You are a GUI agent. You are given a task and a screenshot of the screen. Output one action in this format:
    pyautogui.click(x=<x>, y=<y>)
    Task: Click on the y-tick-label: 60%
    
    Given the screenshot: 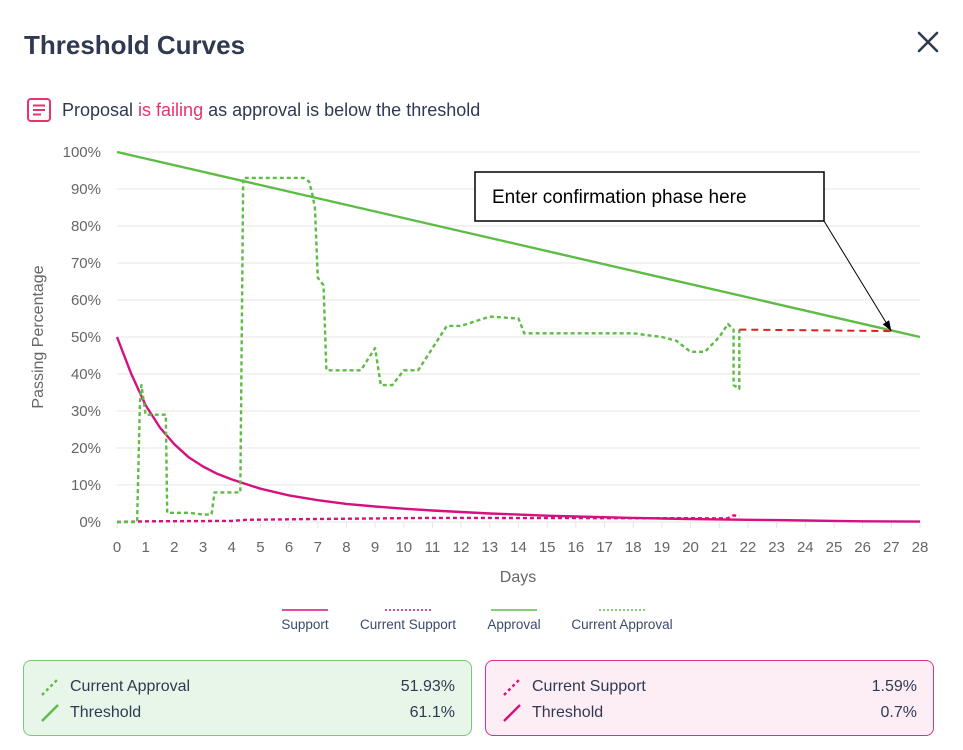 What is the action you would take?
    pyautogui.click(x=86, y=300)
    